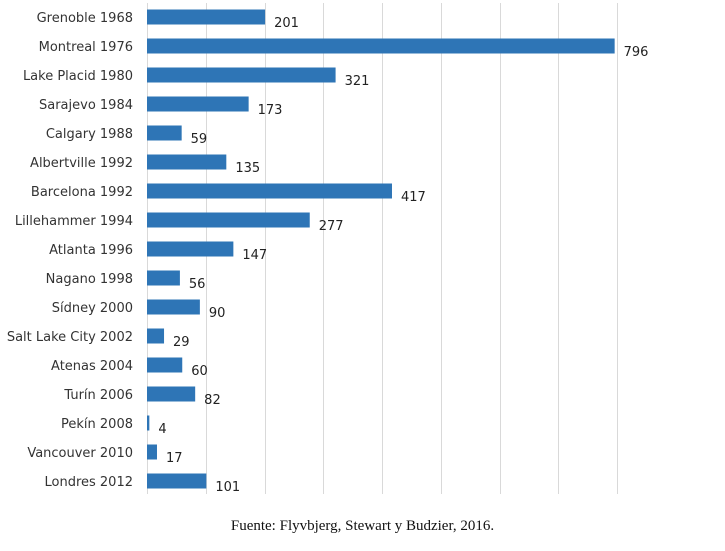  Describe the element at coordinates (80, 453) in the screenshot. I see `category-label: Vancouver 2010` at that location.